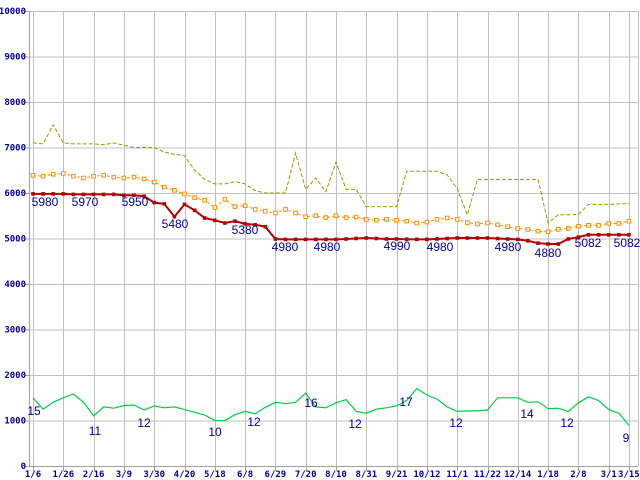 The image size is (640, 480). What do you see at coordinates (13, 12) in the screenshot?
I see `y-axis-label: 10000` at bounding box center [13, 12].